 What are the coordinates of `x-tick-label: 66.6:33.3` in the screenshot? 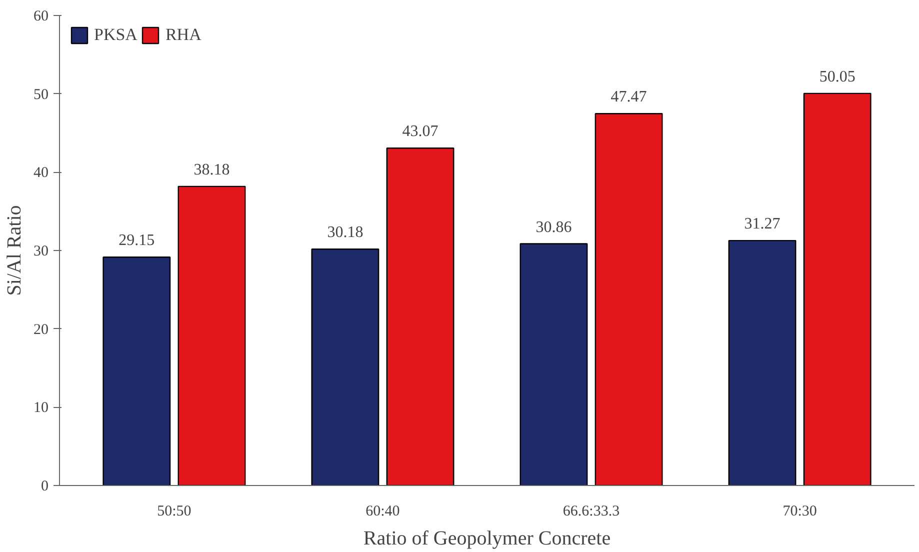 It's located at (591, 512).